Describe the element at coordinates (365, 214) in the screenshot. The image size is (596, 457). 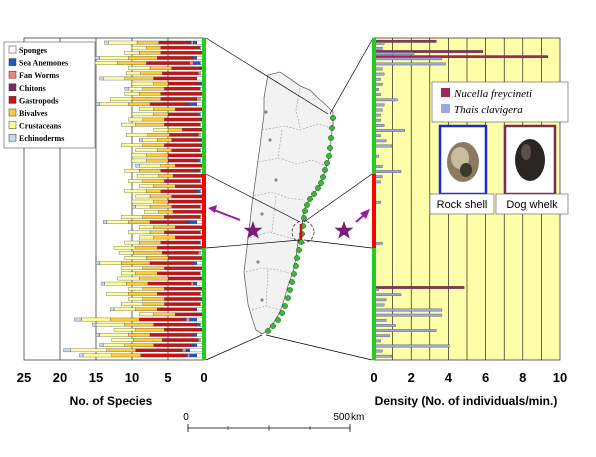
I see `arrow-right-head` at that location.